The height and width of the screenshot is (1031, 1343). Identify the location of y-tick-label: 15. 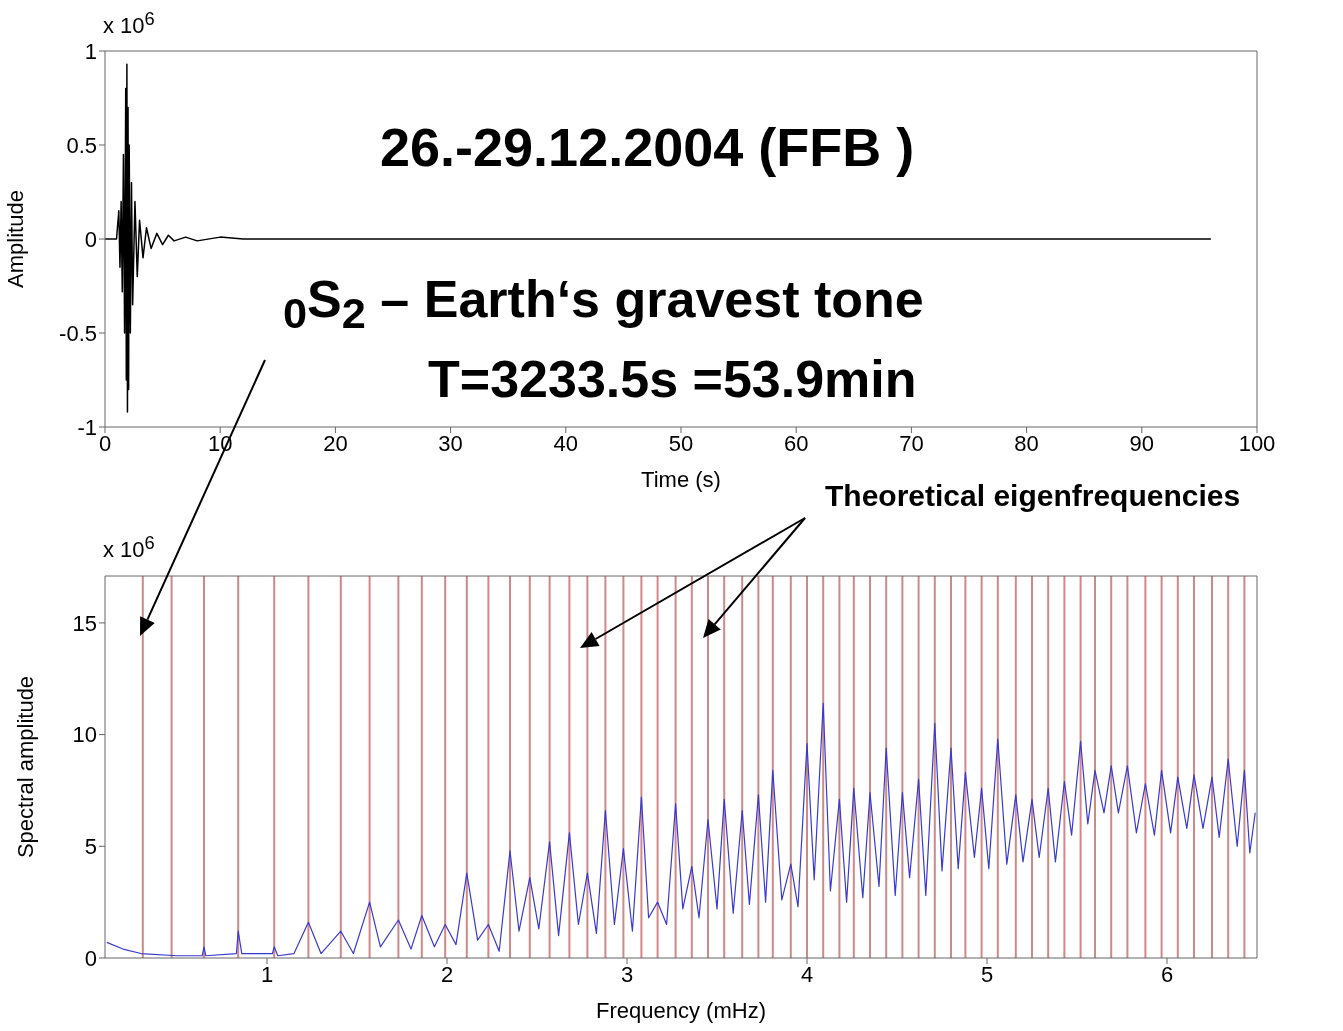
(84, 623).